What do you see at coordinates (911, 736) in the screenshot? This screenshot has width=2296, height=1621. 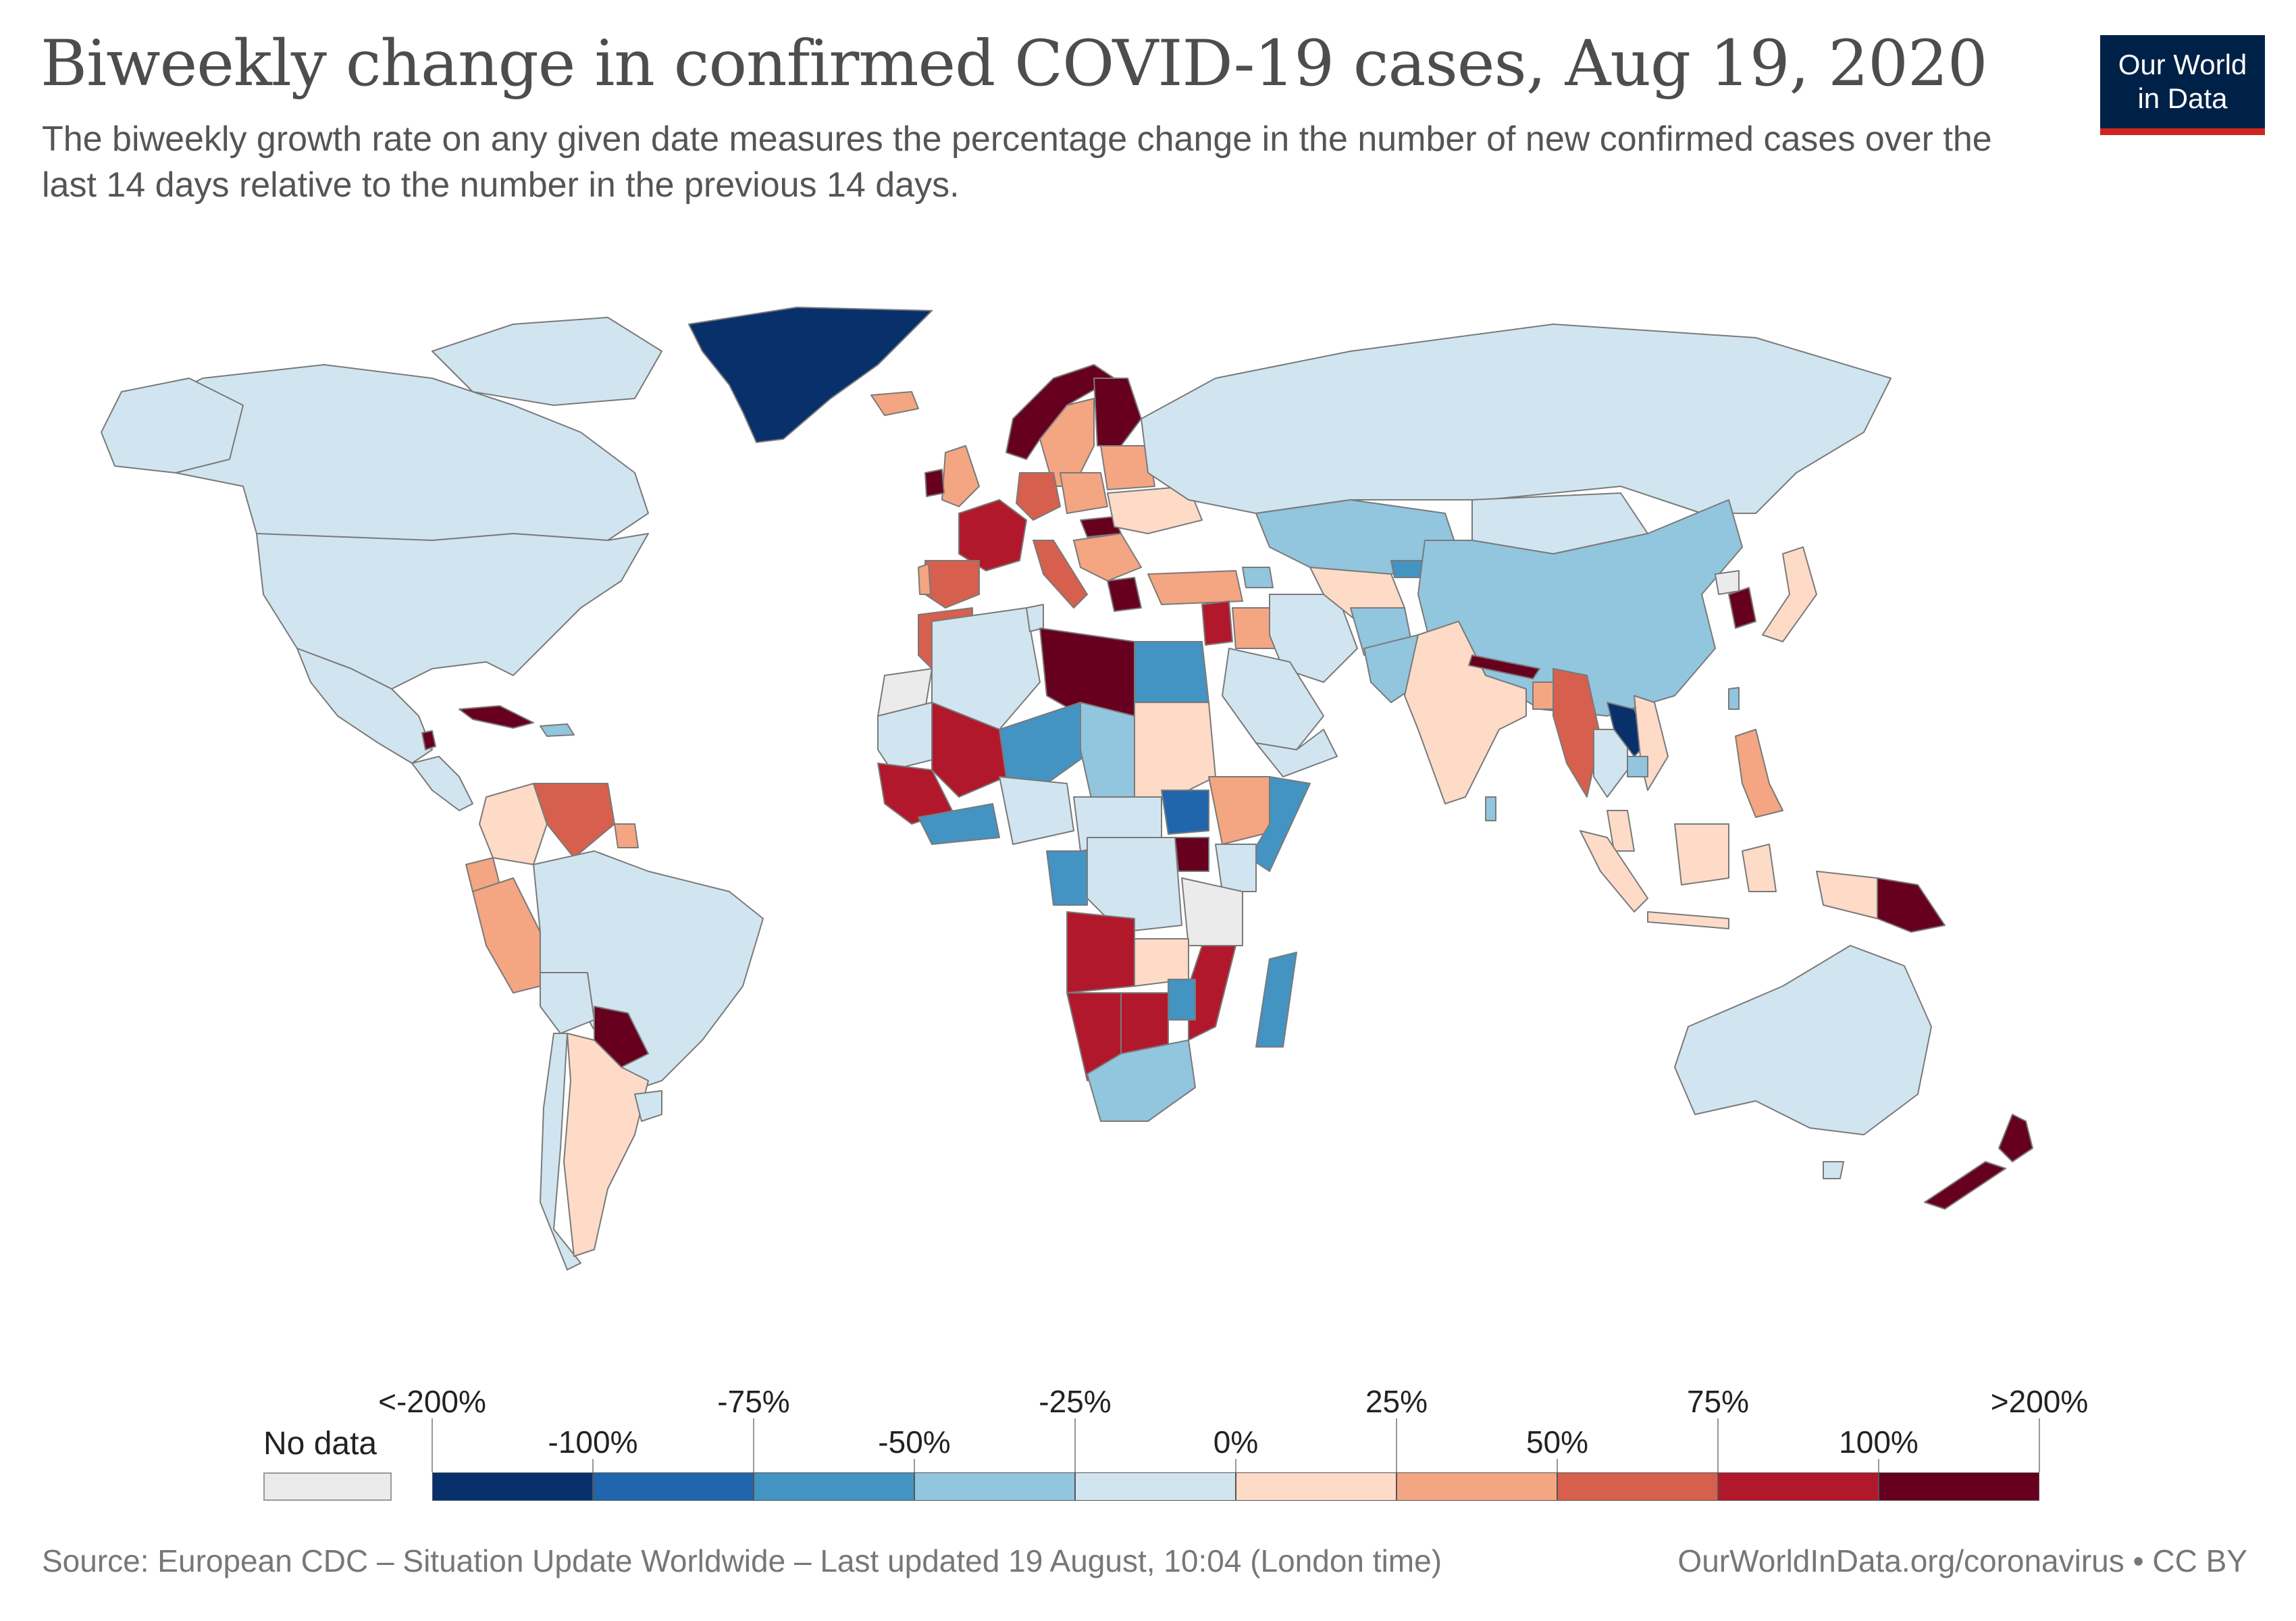 I see `region-mauritania` at bounding box center [911, 736].